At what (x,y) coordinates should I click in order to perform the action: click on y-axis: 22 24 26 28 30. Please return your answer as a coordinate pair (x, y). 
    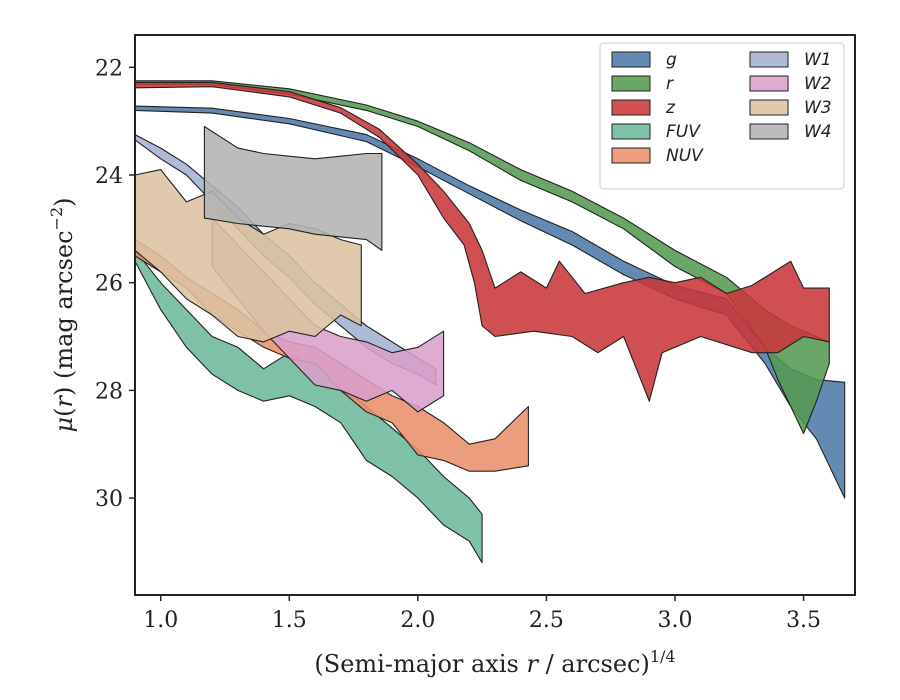
    Looking at the image, I should click on (115, 284).